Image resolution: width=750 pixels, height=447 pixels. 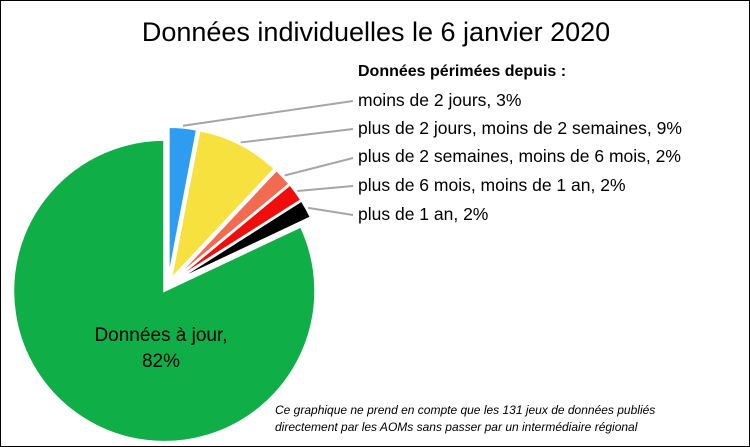 What do you see at coordinates (462, 71) in the screenshot?
I see `legend-heading: Données périmées depuis :` at bounding box center [462, 71].